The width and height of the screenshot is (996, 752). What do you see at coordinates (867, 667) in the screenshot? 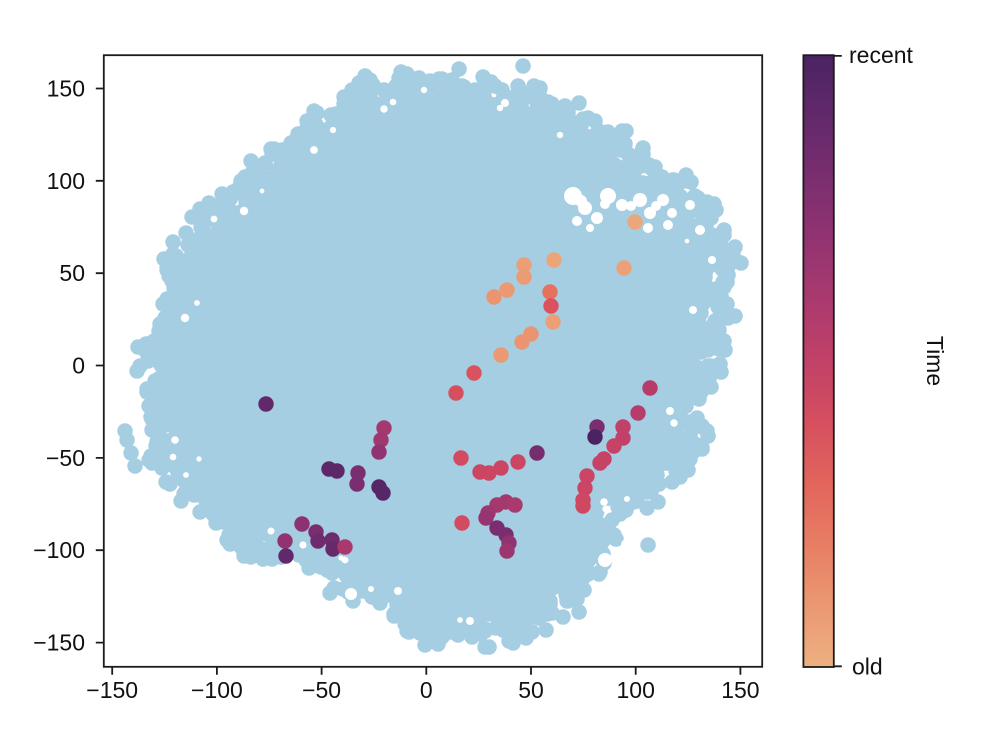
I see `svg-text: old` at bounding box center [867, 667].